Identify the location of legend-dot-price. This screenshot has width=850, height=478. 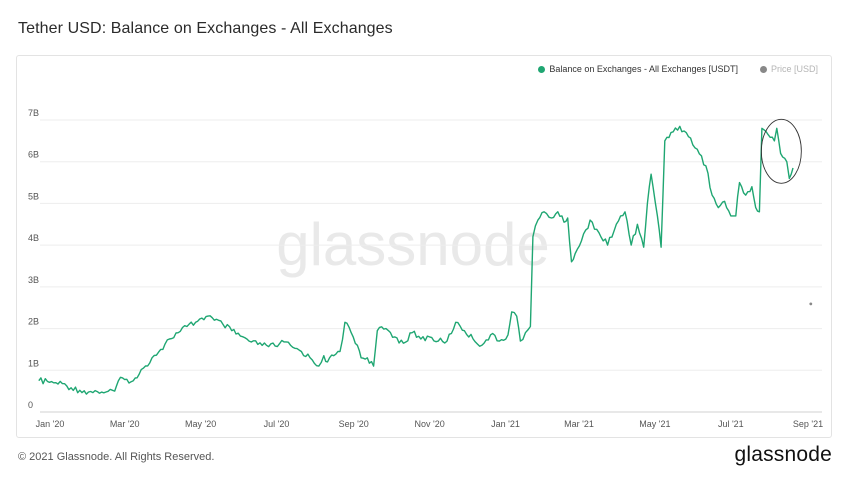
(763, 69).